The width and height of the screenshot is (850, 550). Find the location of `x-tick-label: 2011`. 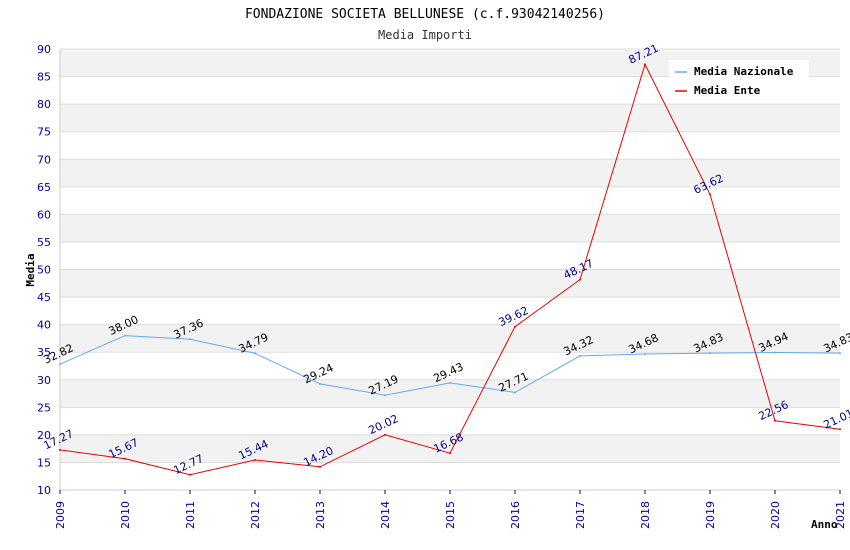

x-tick-label: 2011 is located at coordinates (190, 515).